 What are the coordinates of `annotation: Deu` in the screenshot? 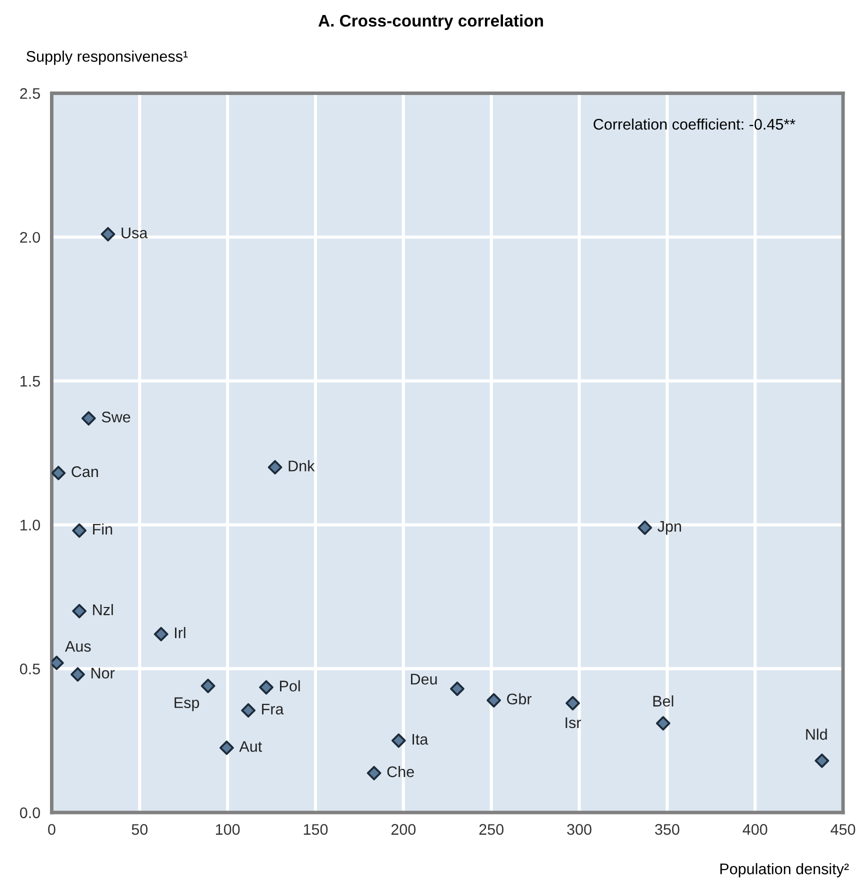 It's located at (424, 679).